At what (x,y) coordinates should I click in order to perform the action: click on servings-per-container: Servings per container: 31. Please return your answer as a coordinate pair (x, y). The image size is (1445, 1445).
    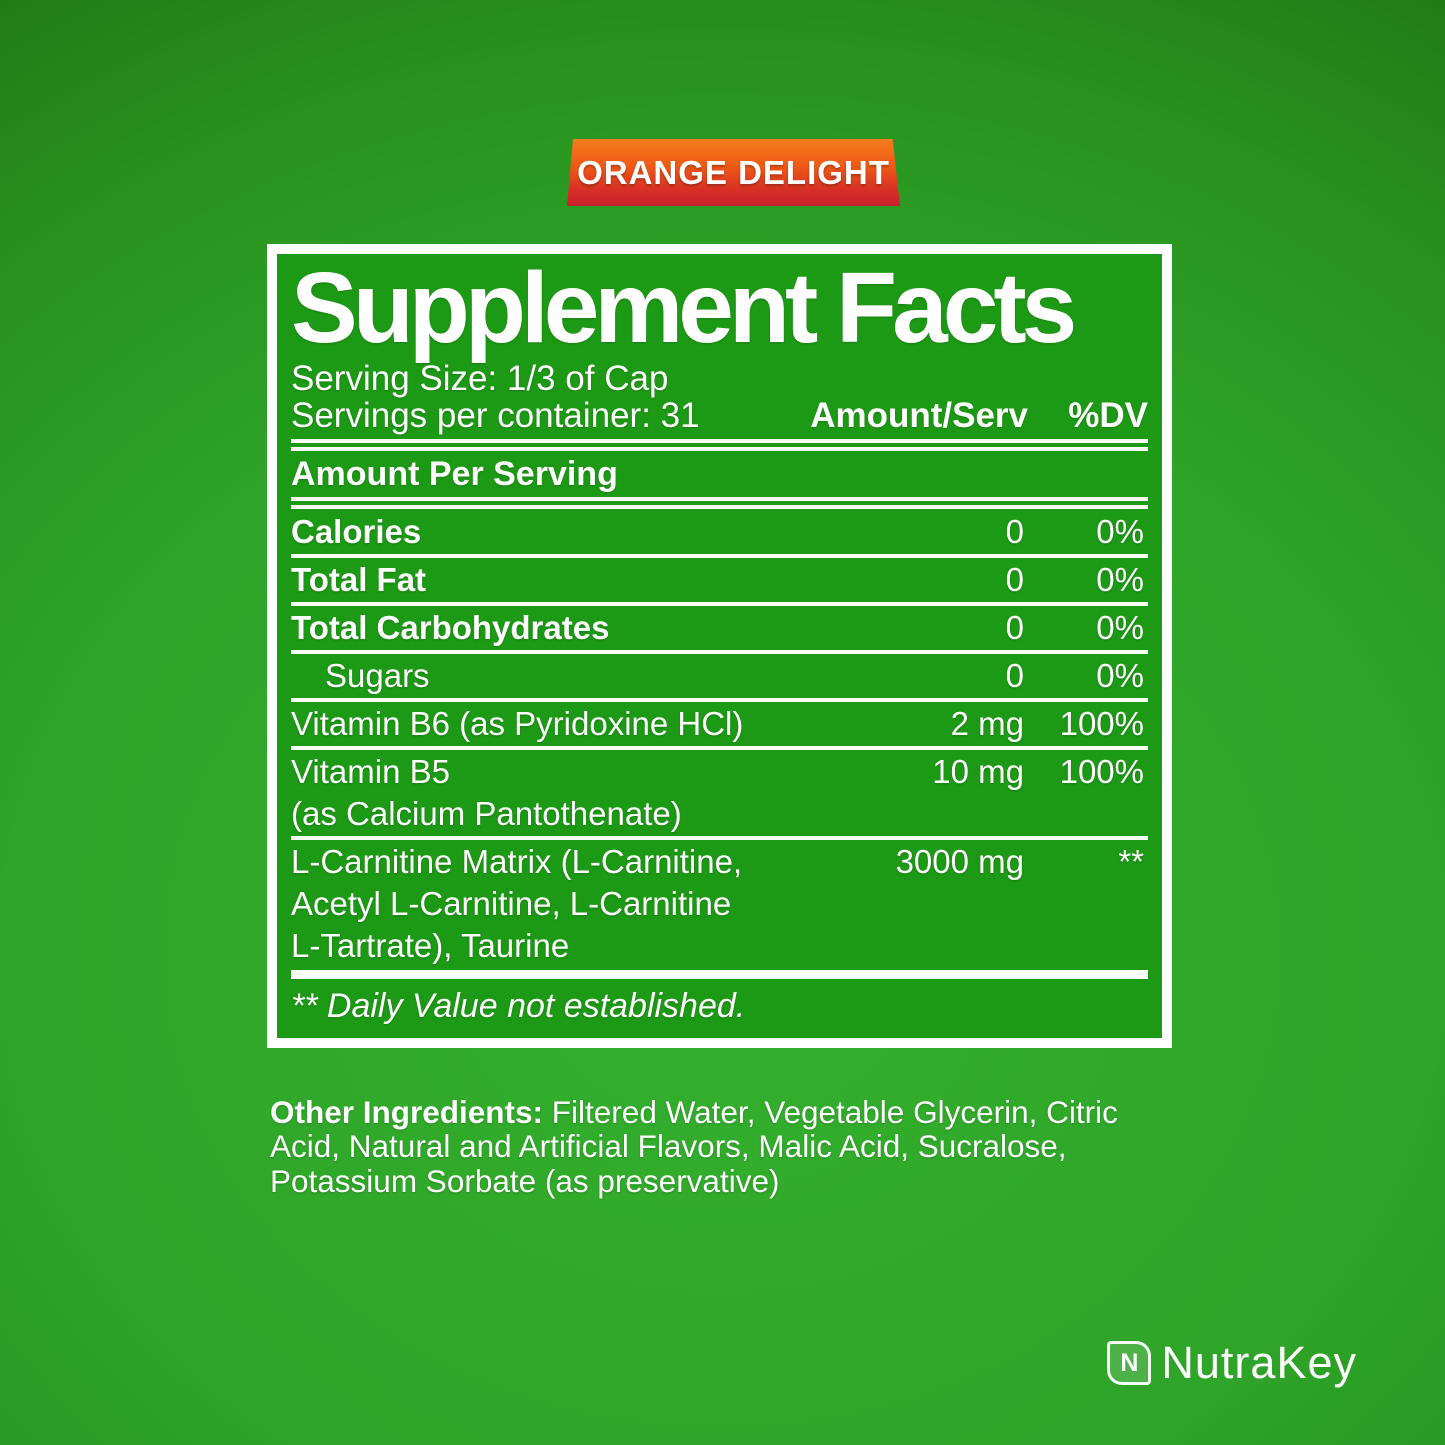
    Looking at the image, I should click on (495, 415).